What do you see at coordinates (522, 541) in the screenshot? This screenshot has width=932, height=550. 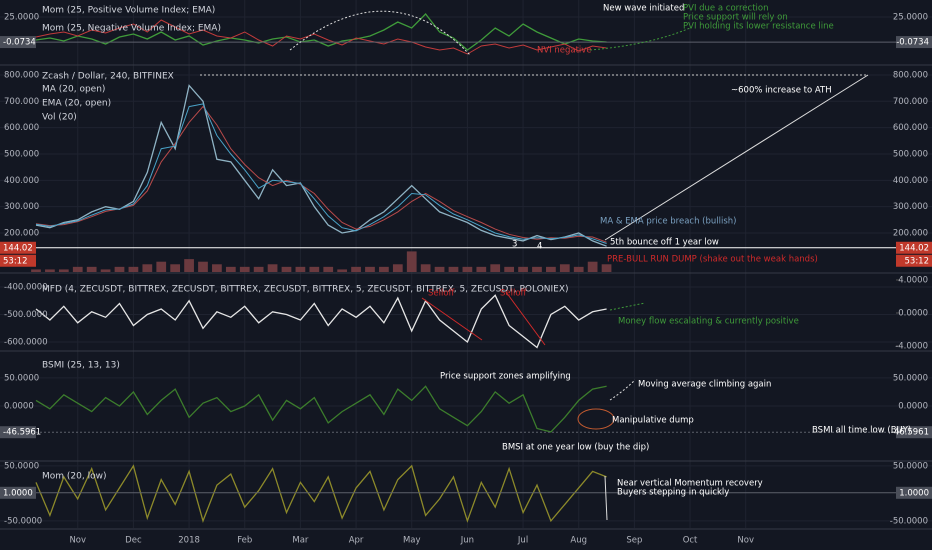 I see `x-tick-label: Jul` at bounding box center [522, 541].